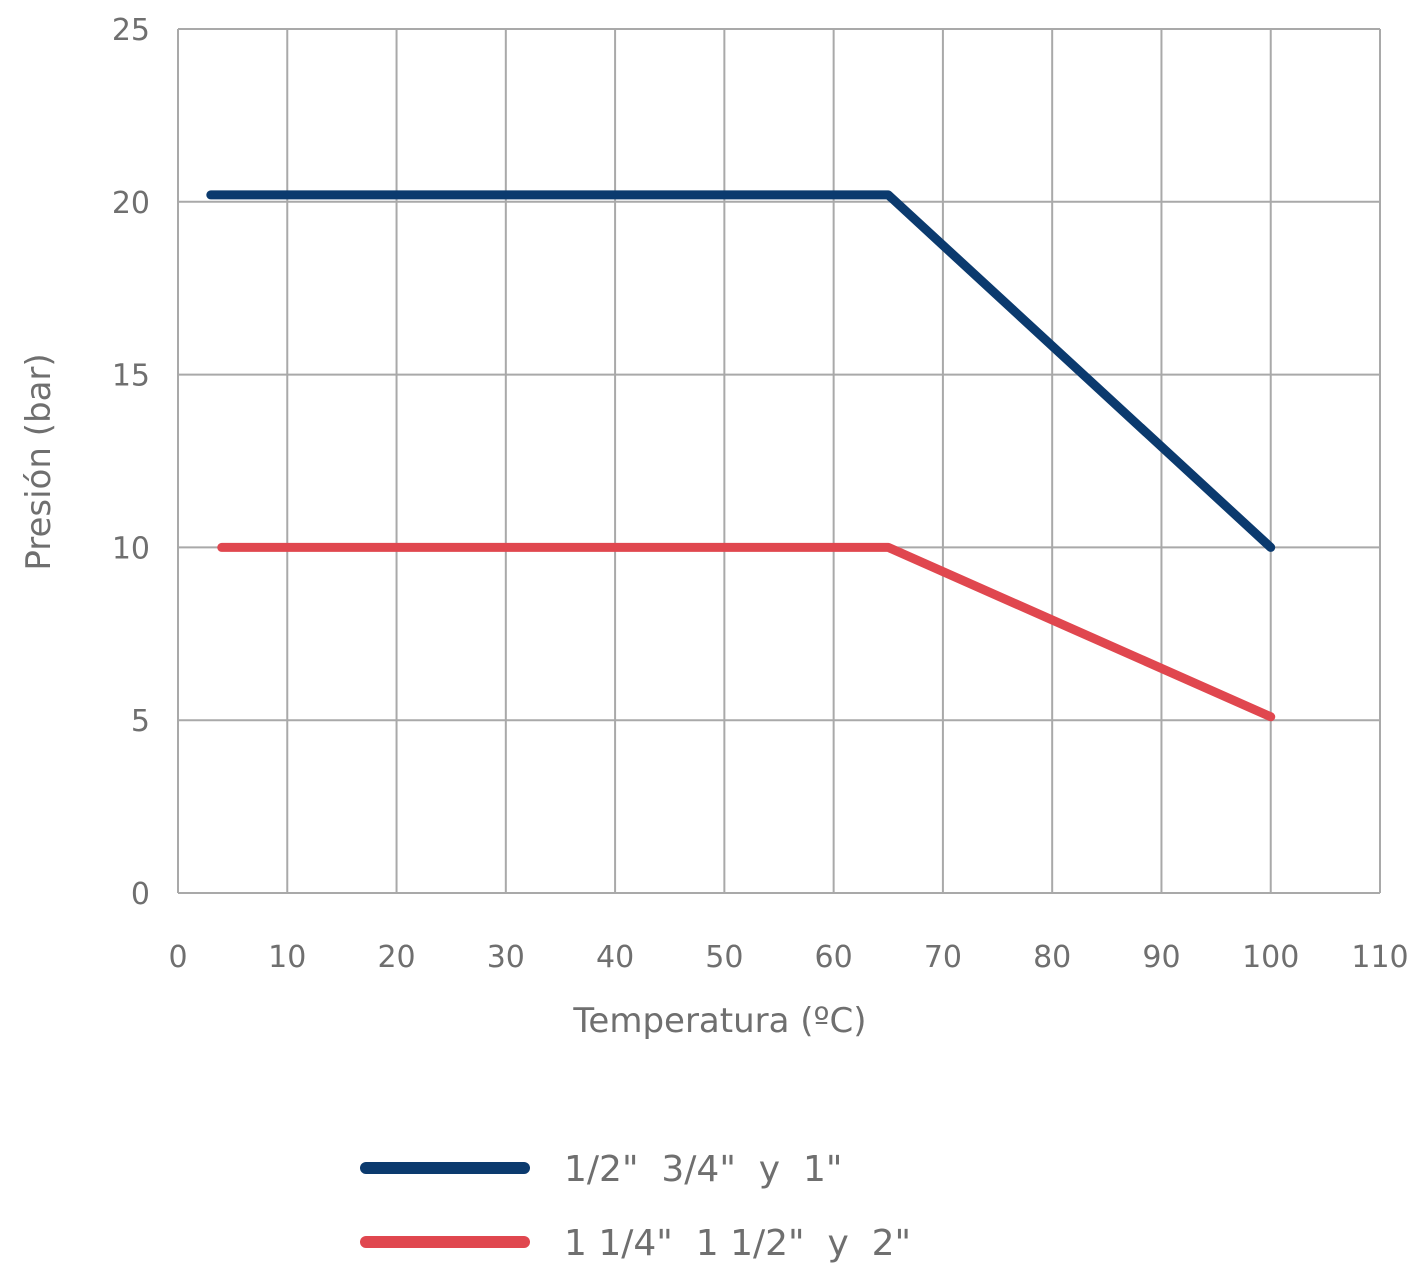 Image resolution: width=1415 pixels, height=1268 pixels. What do you see at coordinates (703, 1169) in the screenshot?
I see `legend-label-series-1: 1/2" 3/4" y 1"` at bounding box center [703, 1169].